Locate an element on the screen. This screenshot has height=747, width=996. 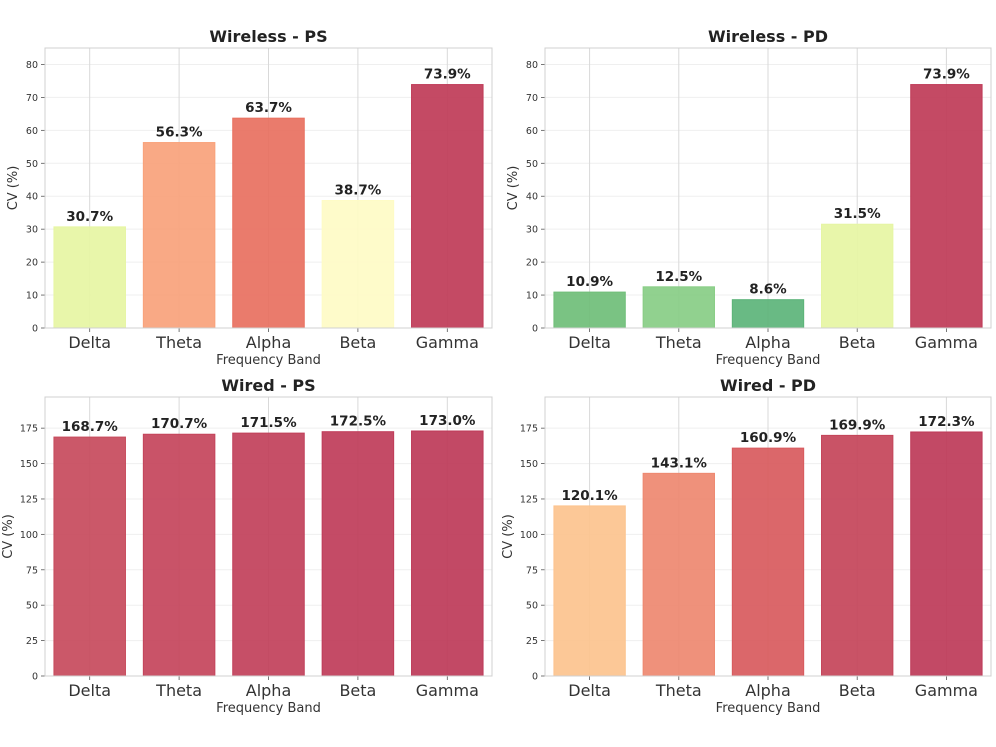
data-label: 63.7% is located at coordinates (268, 108).